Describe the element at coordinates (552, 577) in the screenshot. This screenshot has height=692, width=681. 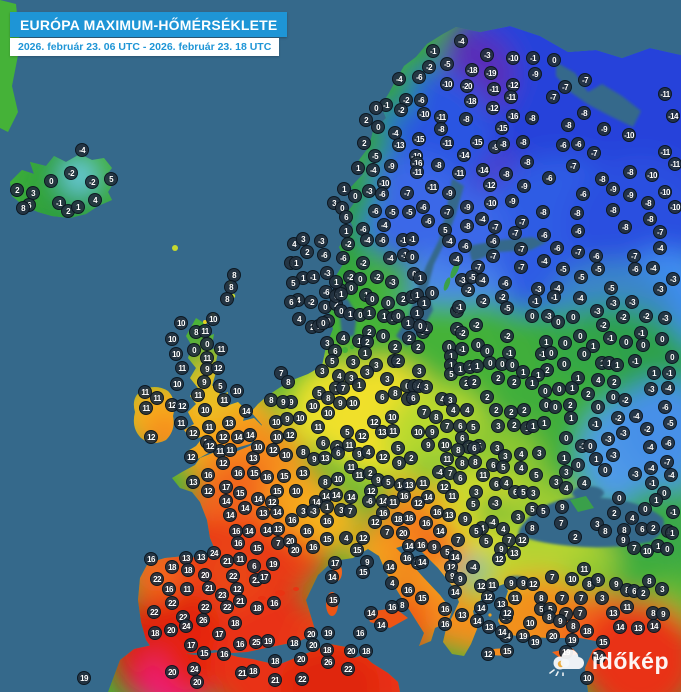
I see `temp-badge: 7` at that location.